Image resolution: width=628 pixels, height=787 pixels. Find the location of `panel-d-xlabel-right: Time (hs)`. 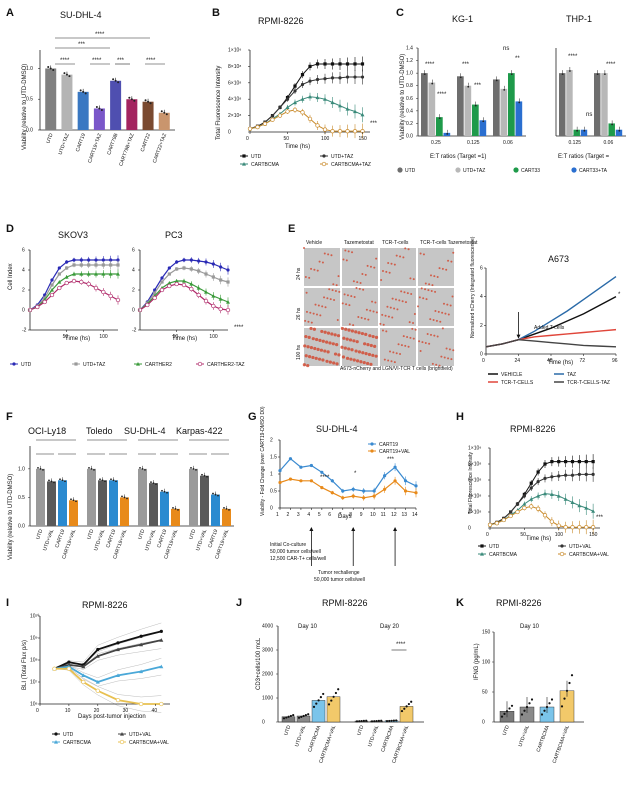

panel-d-xlabel-right: Time (hs) is located at coordinates (184, 339).